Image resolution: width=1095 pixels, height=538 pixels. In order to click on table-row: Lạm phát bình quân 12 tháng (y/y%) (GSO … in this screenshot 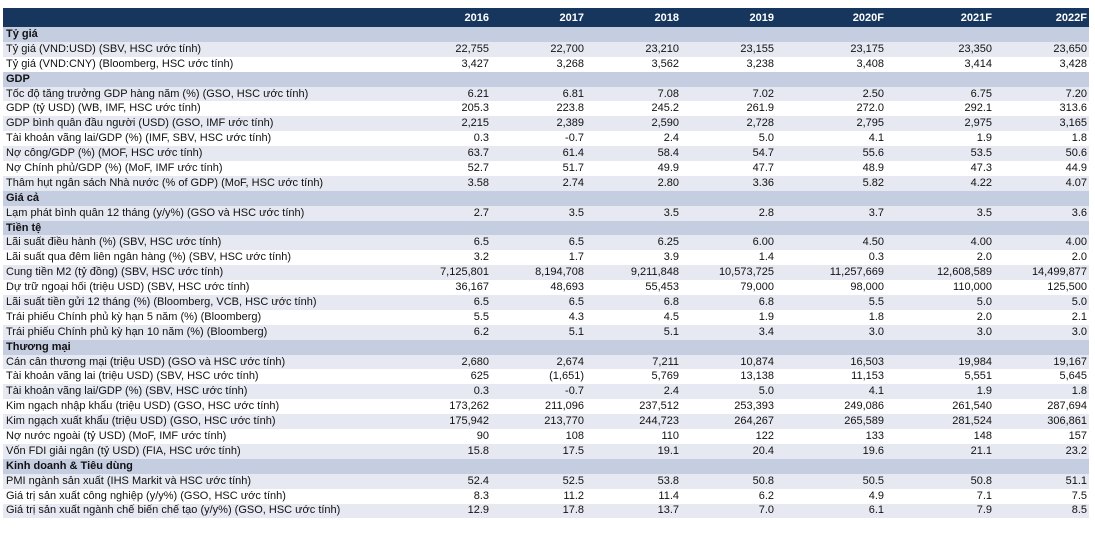, I will do `click(546, 213)`.